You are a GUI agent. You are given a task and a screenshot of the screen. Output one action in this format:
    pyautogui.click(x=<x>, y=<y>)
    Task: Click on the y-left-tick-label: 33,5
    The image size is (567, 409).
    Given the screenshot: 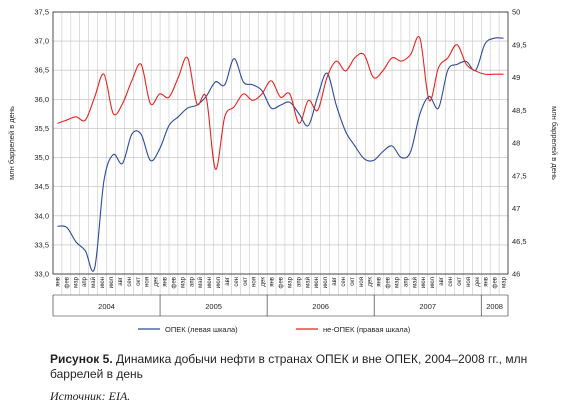 What is the action you would take?
    pyautogui.click(x=41, y=244)
    